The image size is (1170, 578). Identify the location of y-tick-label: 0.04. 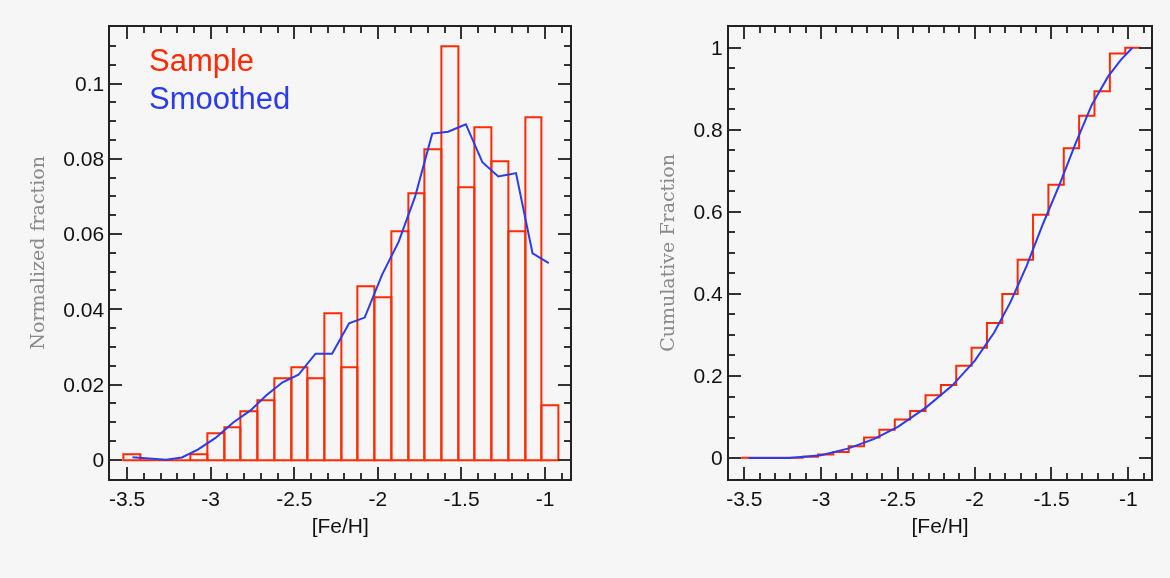
(84, 309).